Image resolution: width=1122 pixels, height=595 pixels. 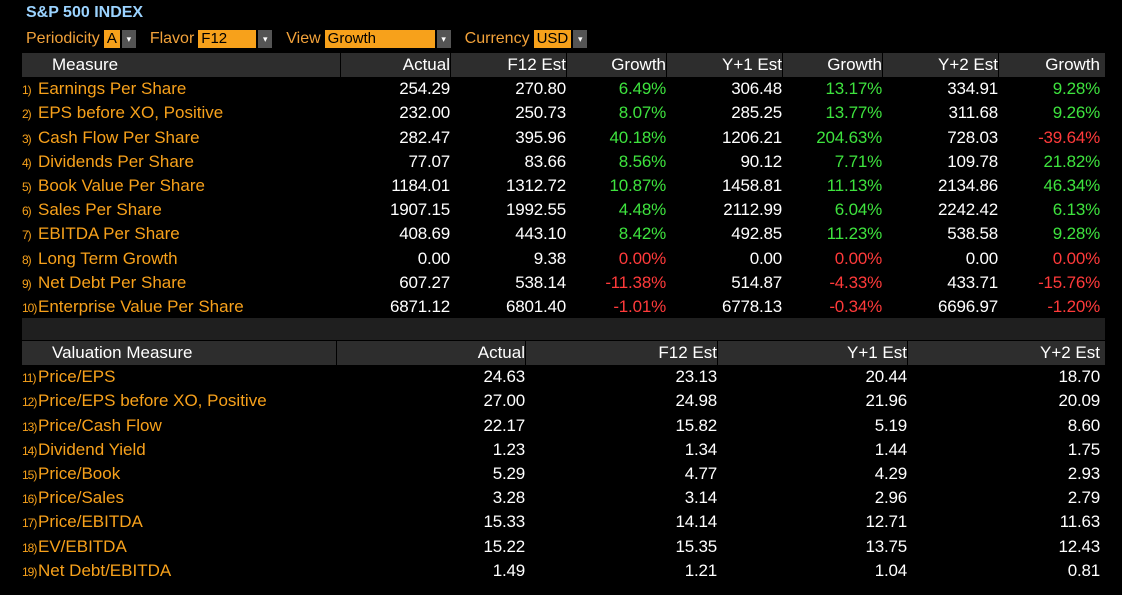 What do you see at coordinates (563, 377) in the screenshot?
I see `table-row: 11) Price/EPS 24.63 23.13 20.44 18.70` at bounding box center [563, 377].